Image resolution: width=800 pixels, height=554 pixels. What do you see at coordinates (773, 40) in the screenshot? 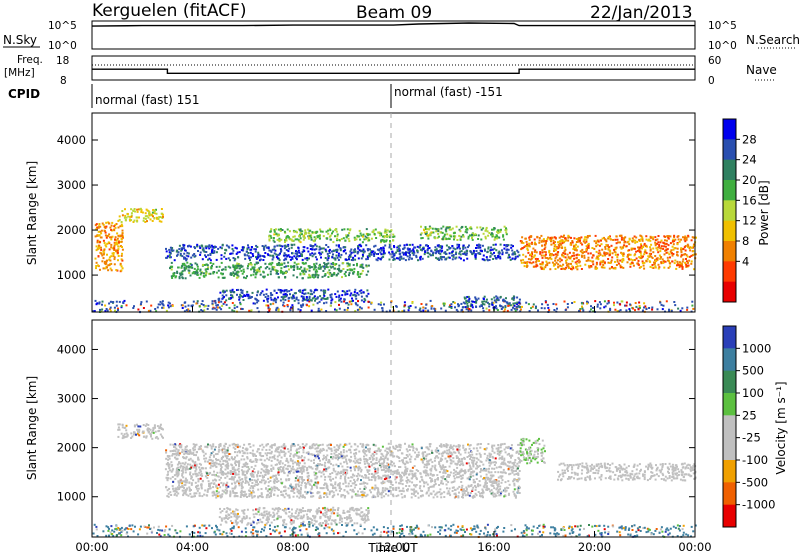
I see `n-search-label: N.Search` at bounding box center [773, 40].